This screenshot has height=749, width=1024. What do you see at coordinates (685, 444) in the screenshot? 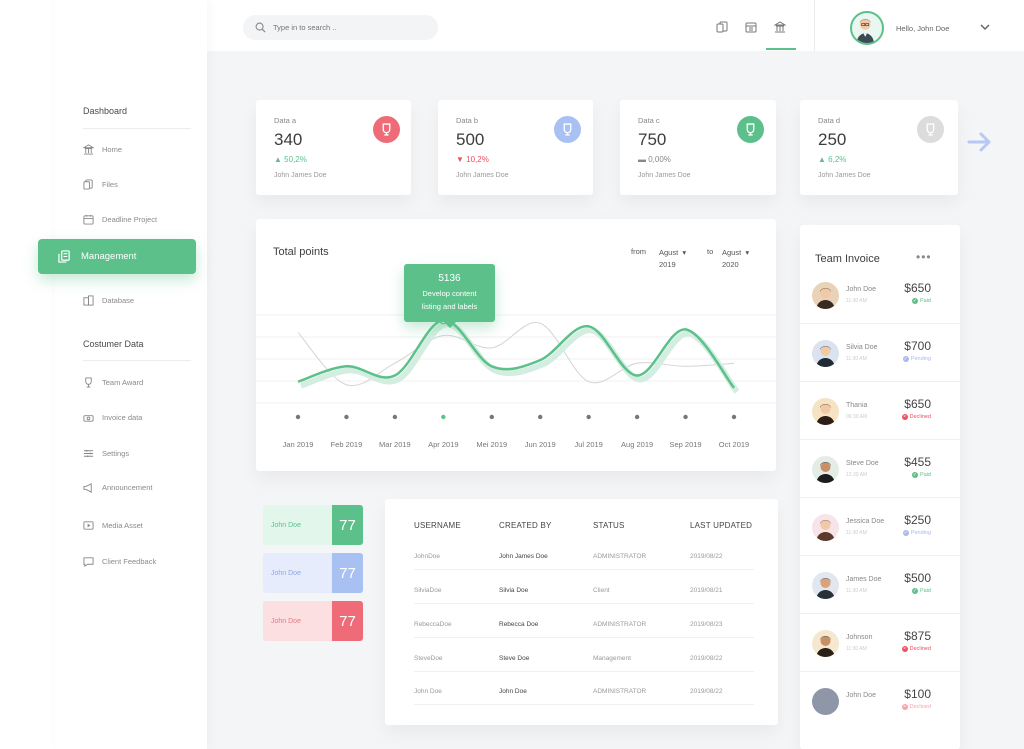
I see `x-tick-label: Sep 2019` at bounding box center [685, 444].